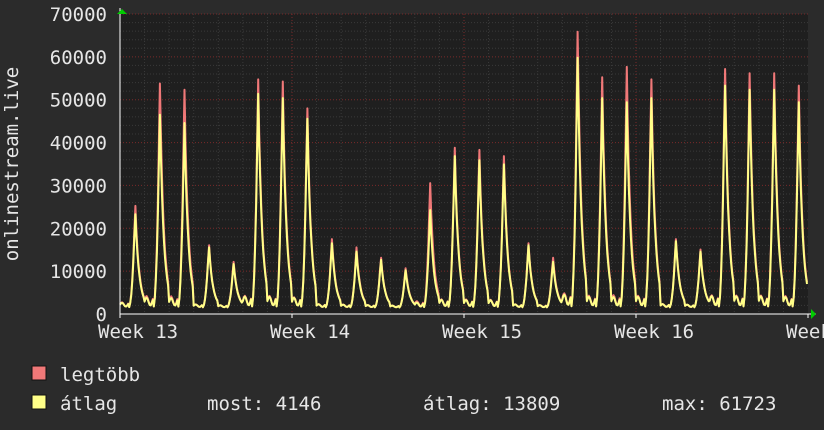  I want to click on legend-max-value: max: 61723, so click(719, 404).